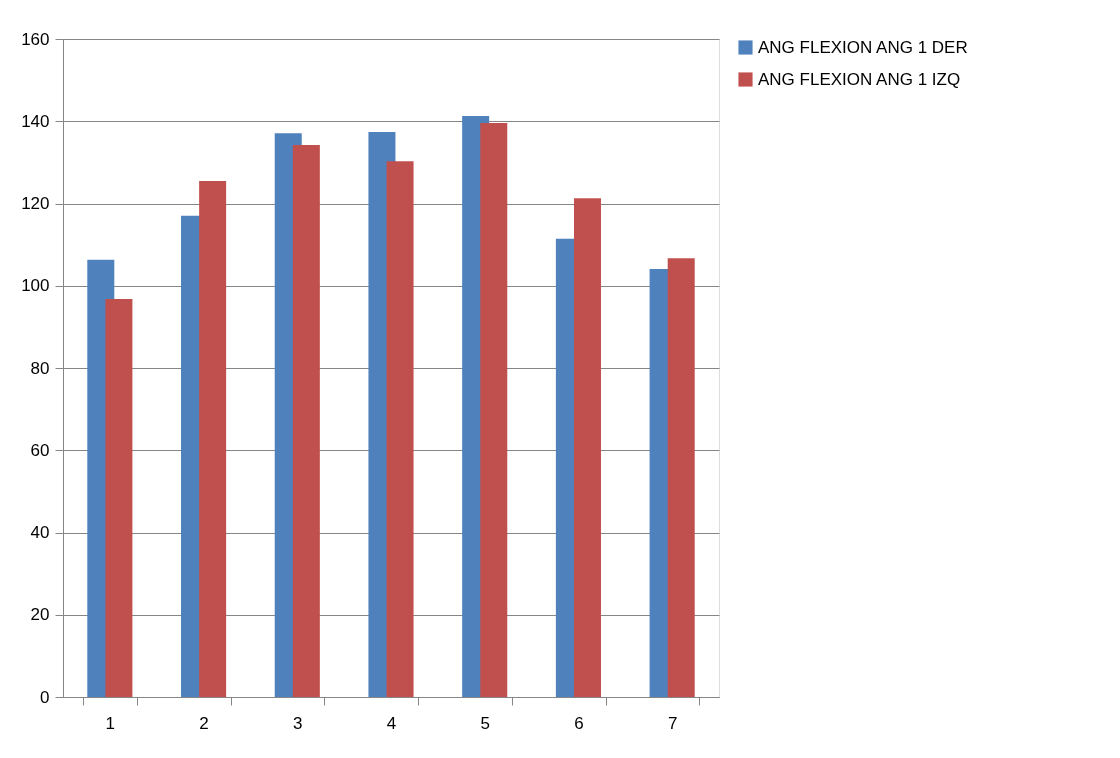 This screenshot has width=1120, height=758. Describe the element at coordinates (40, 368) in the screenshot. I see `y-tick-label: 80` at that location.